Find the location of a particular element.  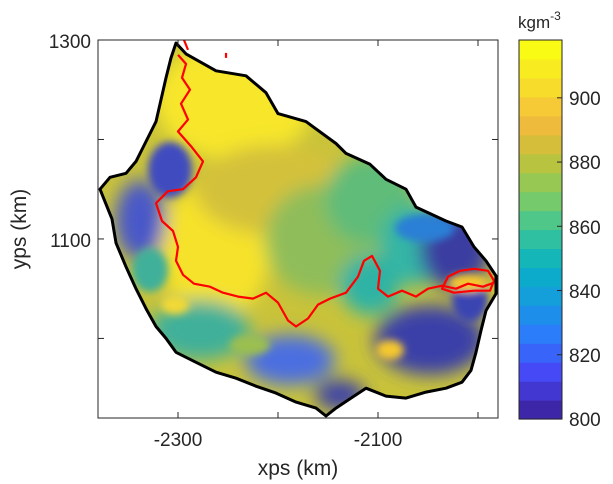

colorbar-ticks is located at coordinates (559, 258).